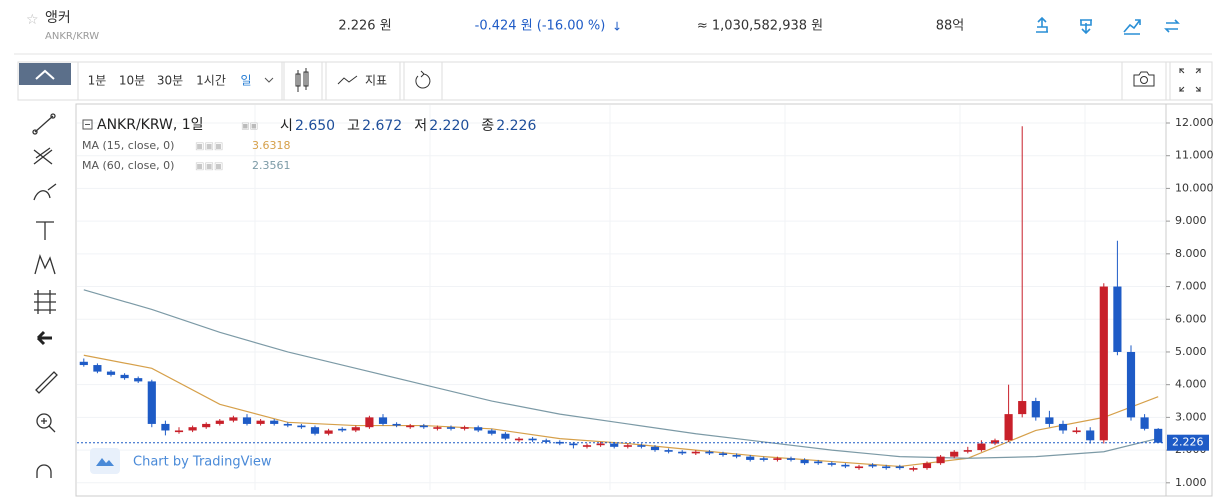  Describe the element at coordinates (44, 338) in the screenshot. I see `hide-tool` at that location.